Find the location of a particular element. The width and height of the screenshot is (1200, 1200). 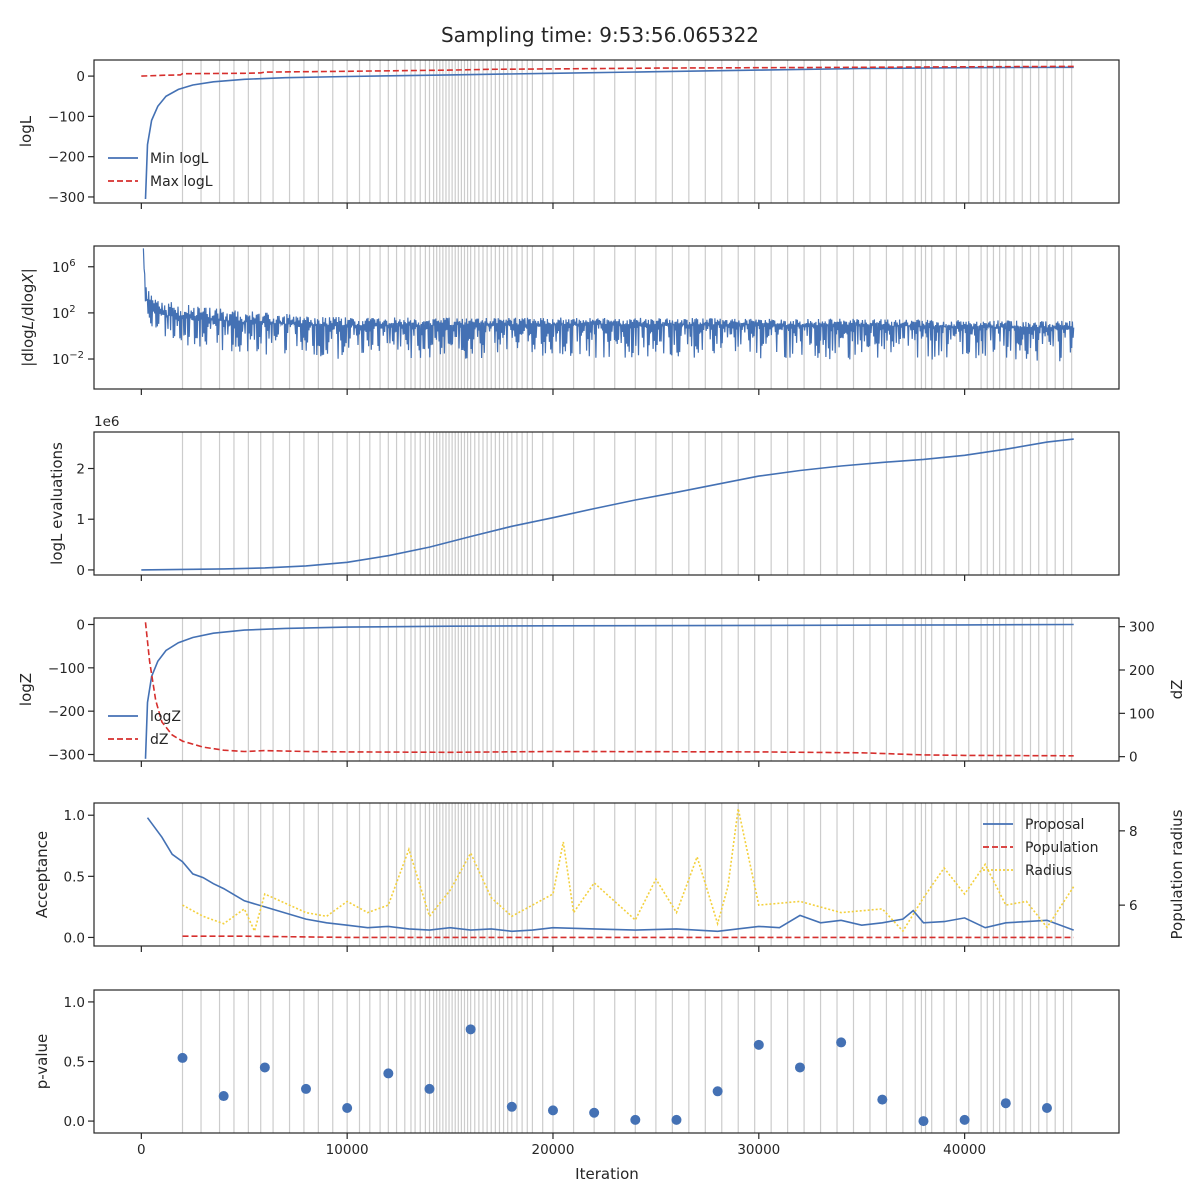

y-axis-label: logZ is located at coordinates (26, 689).